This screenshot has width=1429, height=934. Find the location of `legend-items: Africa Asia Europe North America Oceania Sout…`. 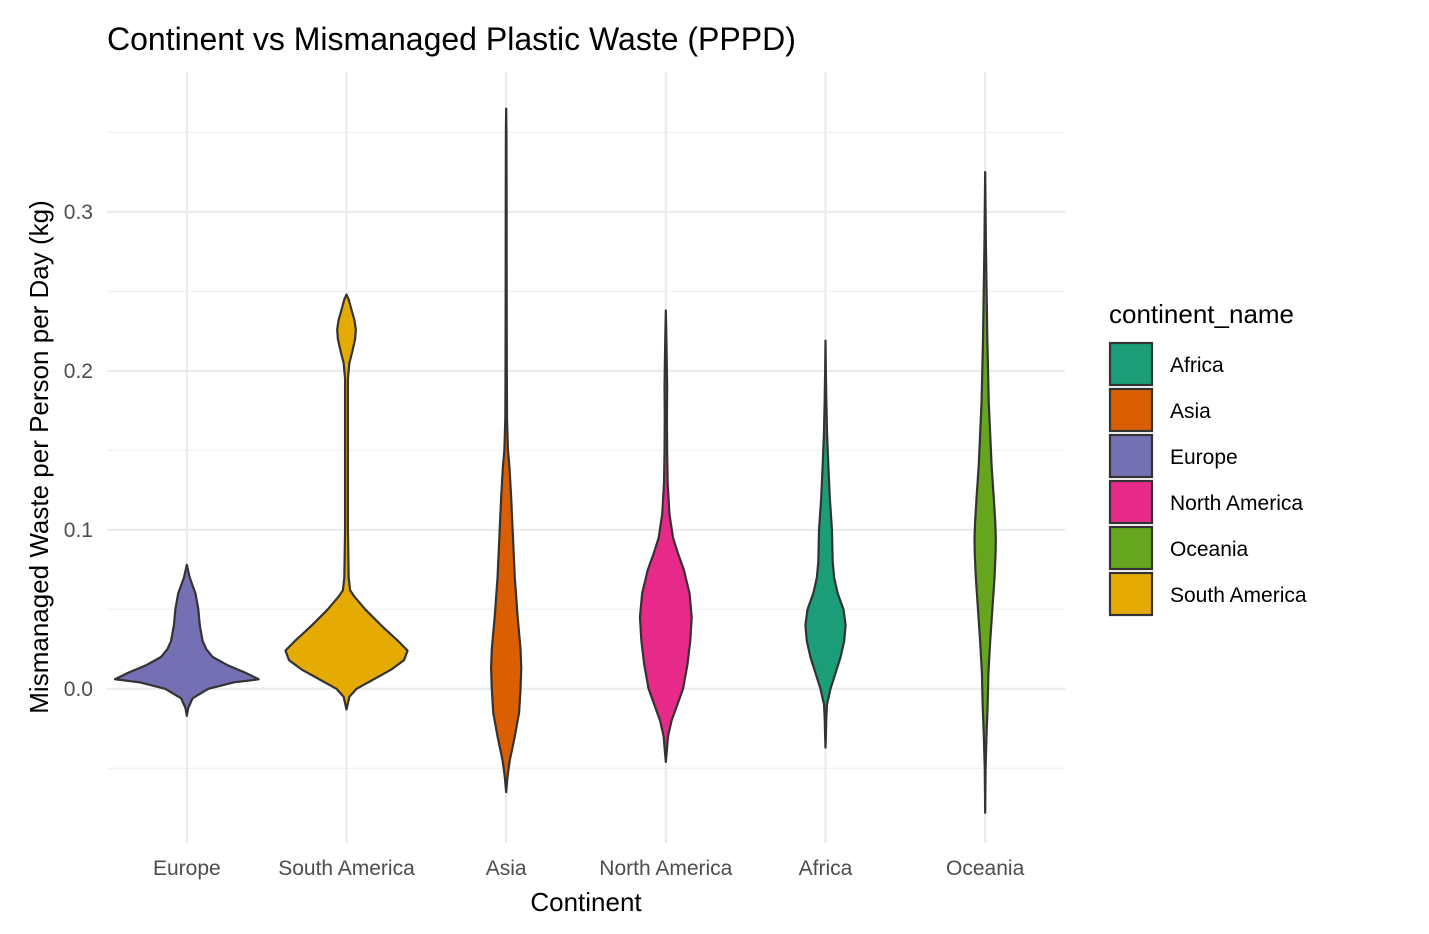

legend-items: Africa Asia Europe North America Oceania Sout… is located at coordinates (1207, 479).